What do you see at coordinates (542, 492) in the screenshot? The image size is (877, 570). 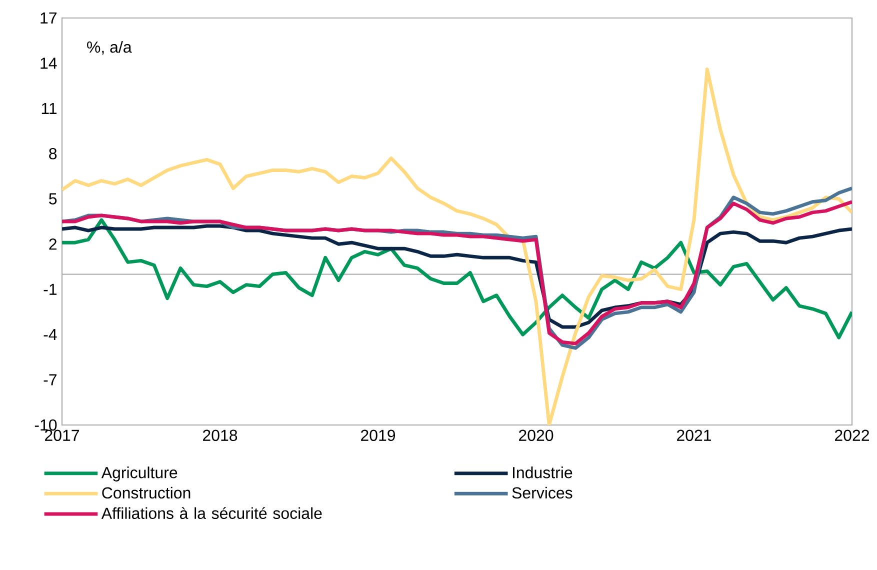 I see `legend-label: Services` at bounding box center [542, 492].